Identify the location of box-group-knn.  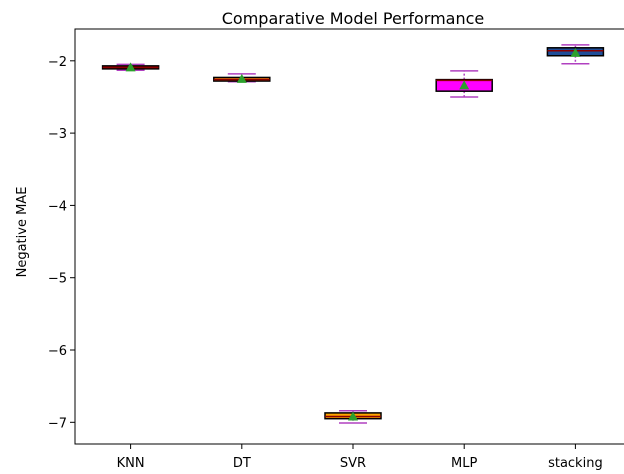
(130, 67).